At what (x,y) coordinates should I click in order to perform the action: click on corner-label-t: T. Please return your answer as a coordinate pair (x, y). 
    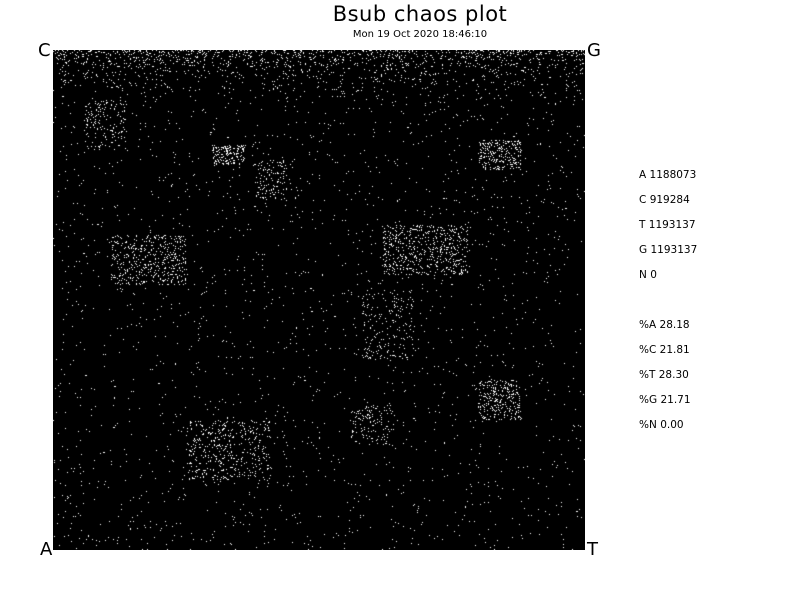
    Looking at the image, I should click on (592, 549).